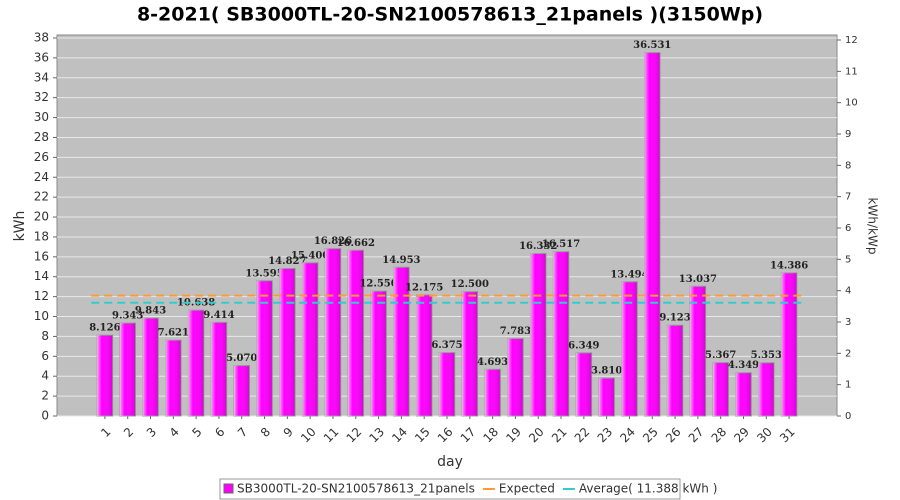 The width and height of the screenshot is (900, 500). I want to click on value-label: 9.123, so click(674, 318).